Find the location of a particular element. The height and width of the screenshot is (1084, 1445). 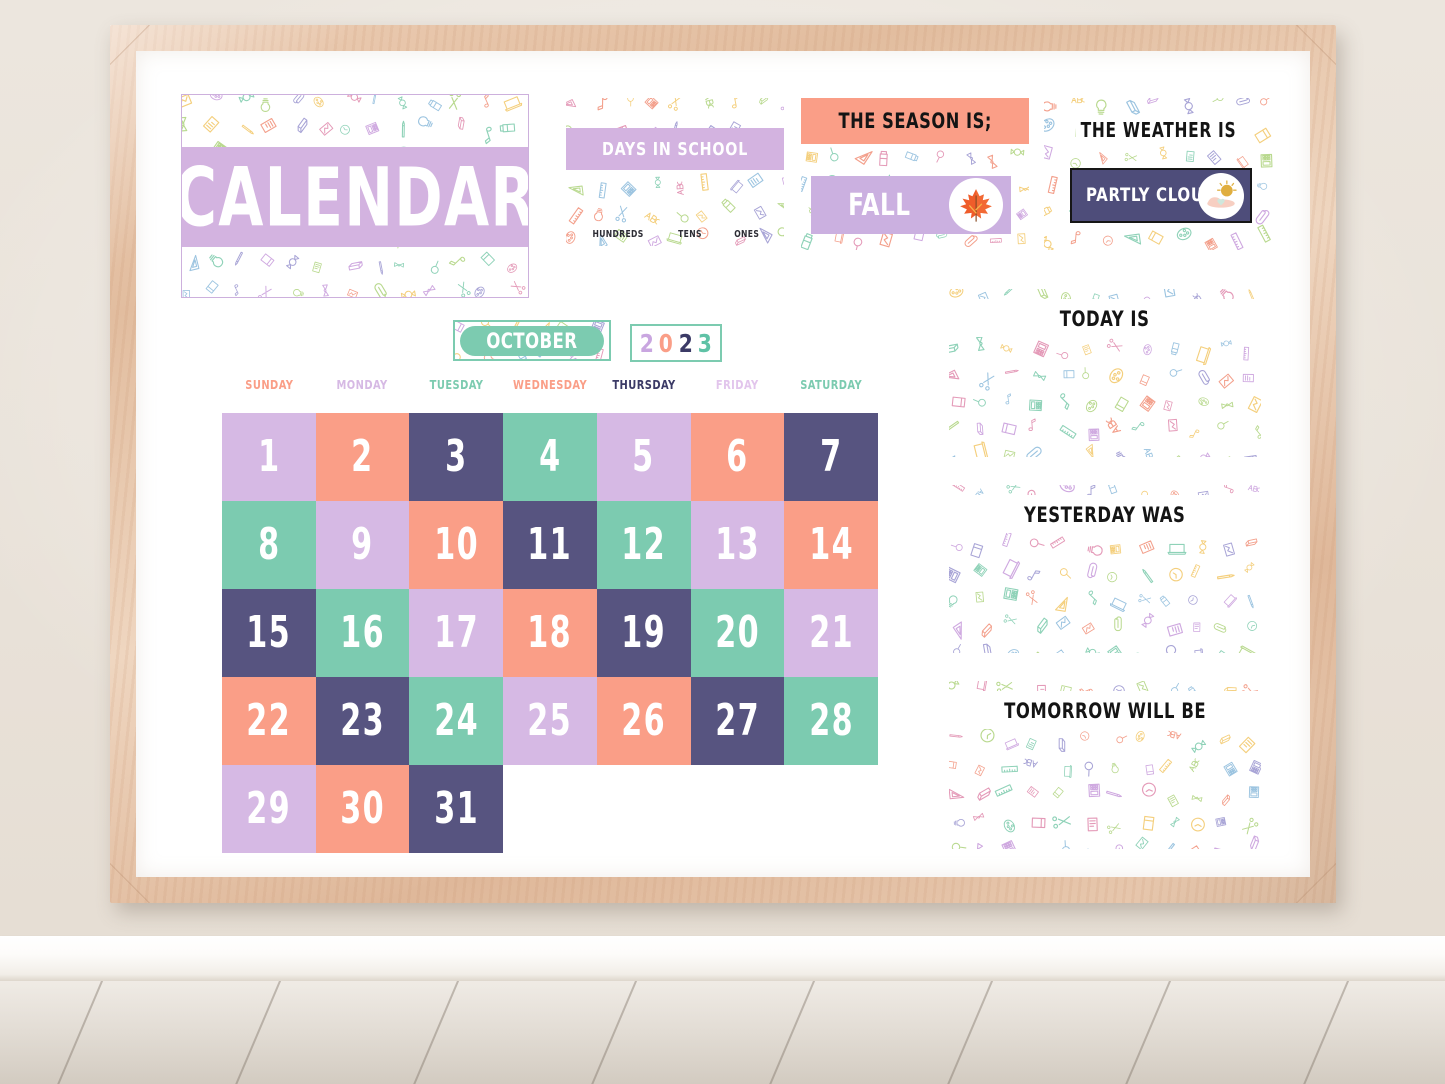

calendar-day-number: 26 is located at coordinates (644, 721).